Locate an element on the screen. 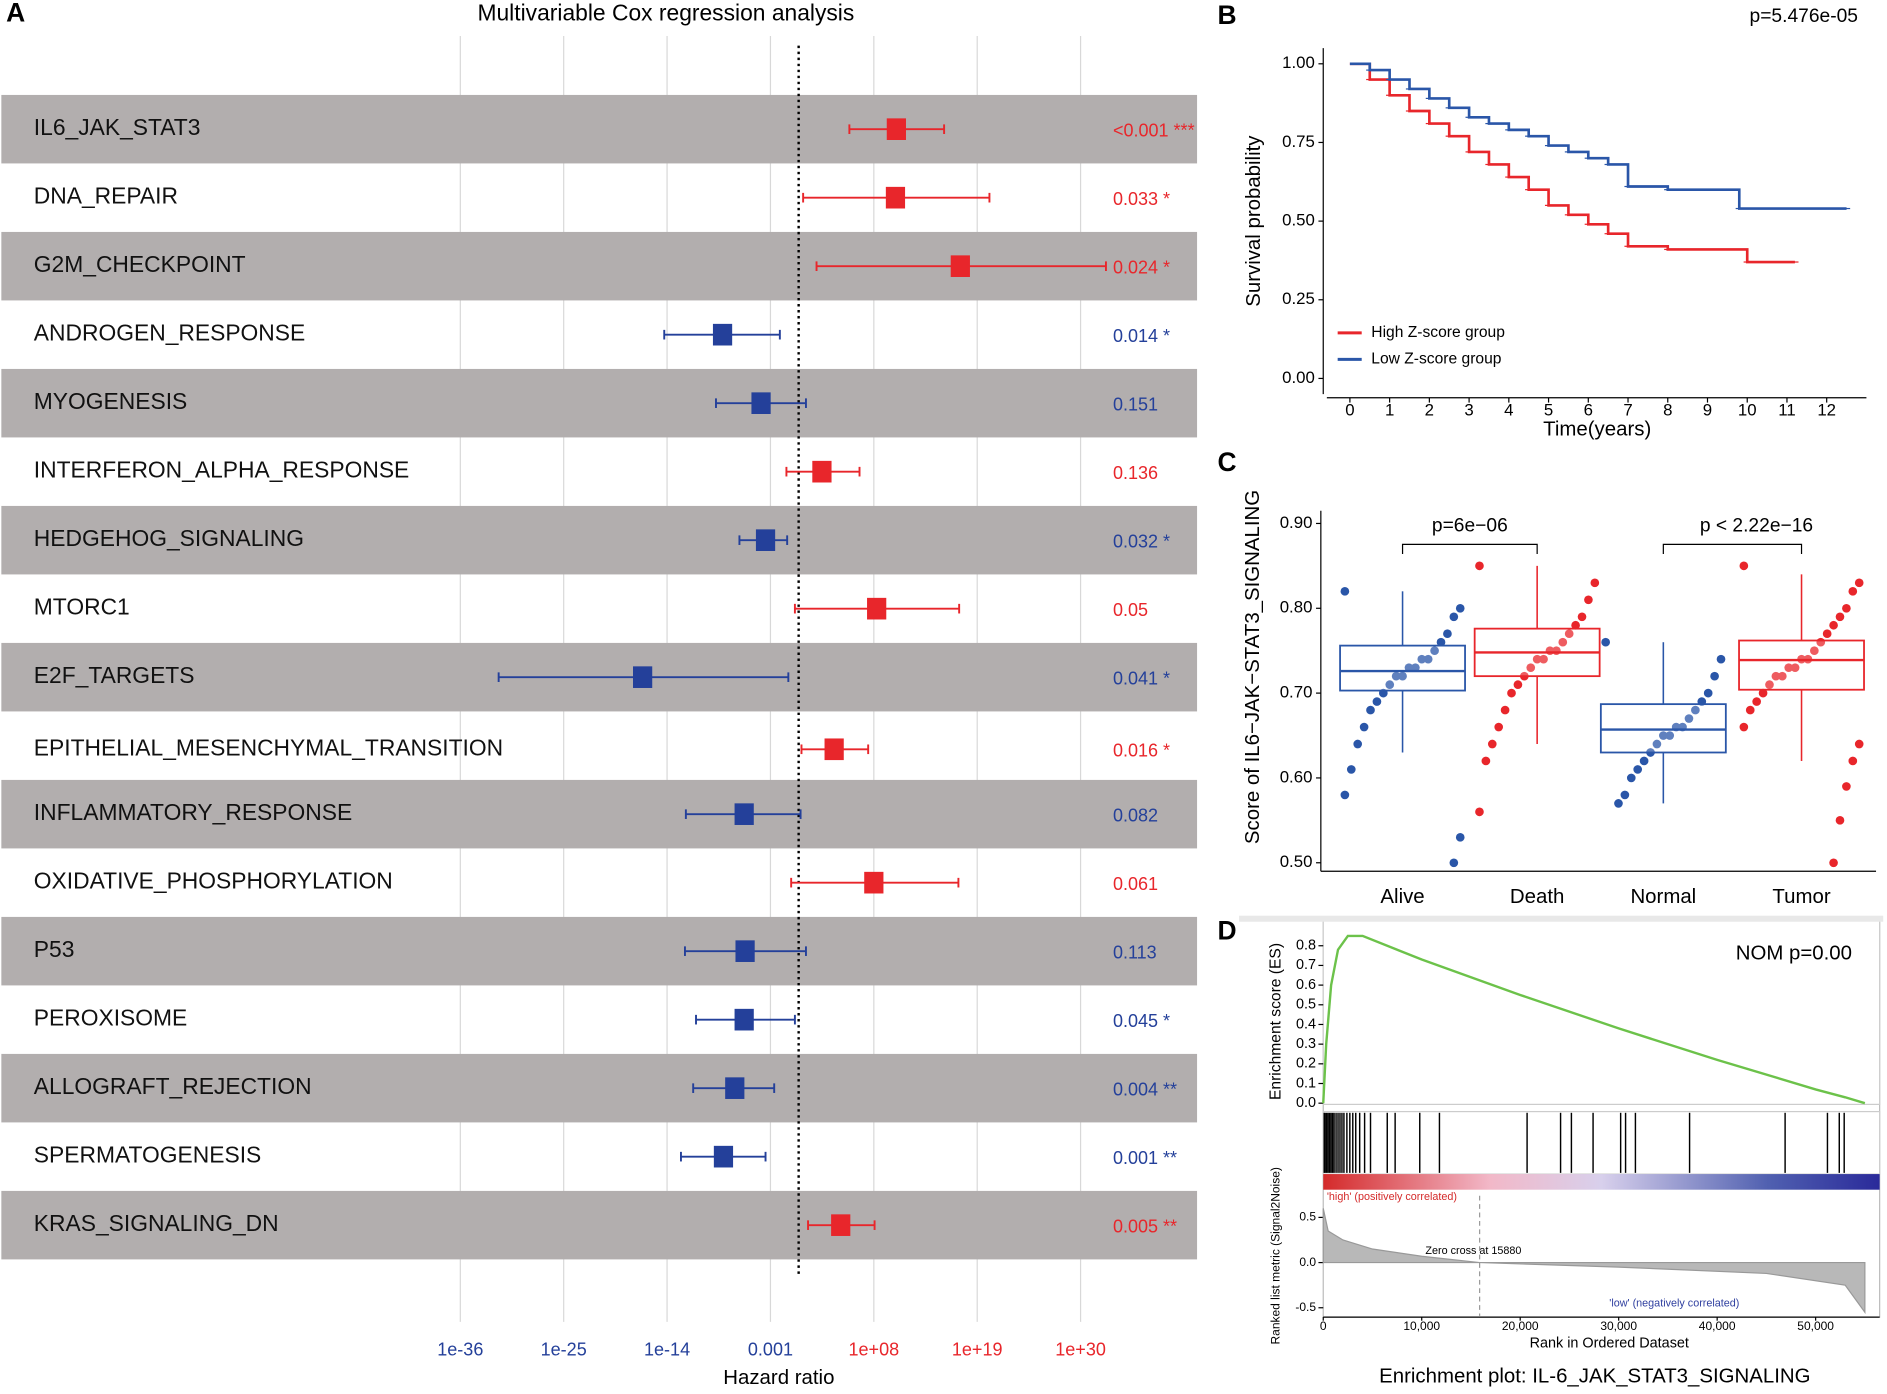 The height and width of the screenshot is (1394, 1887). x-tick-label: 10 is located at coordinates (1747, 409).